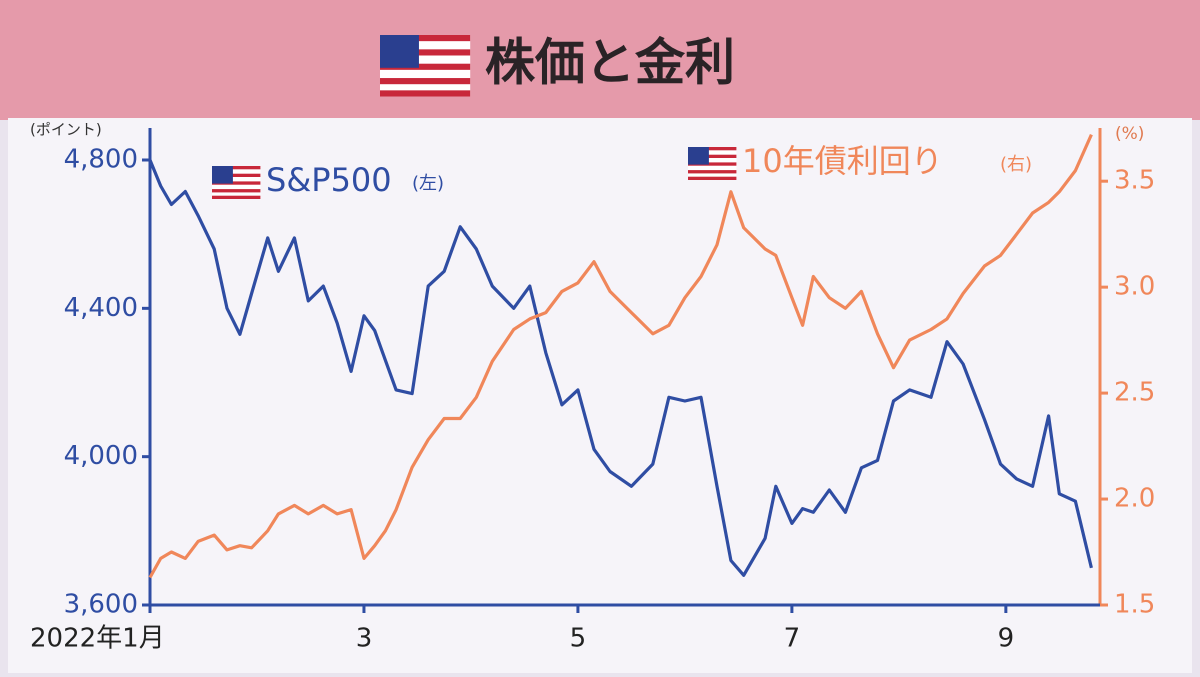 The image size is (1200, 677). I want to click on x-tick-label: 7, so click(792, 639).